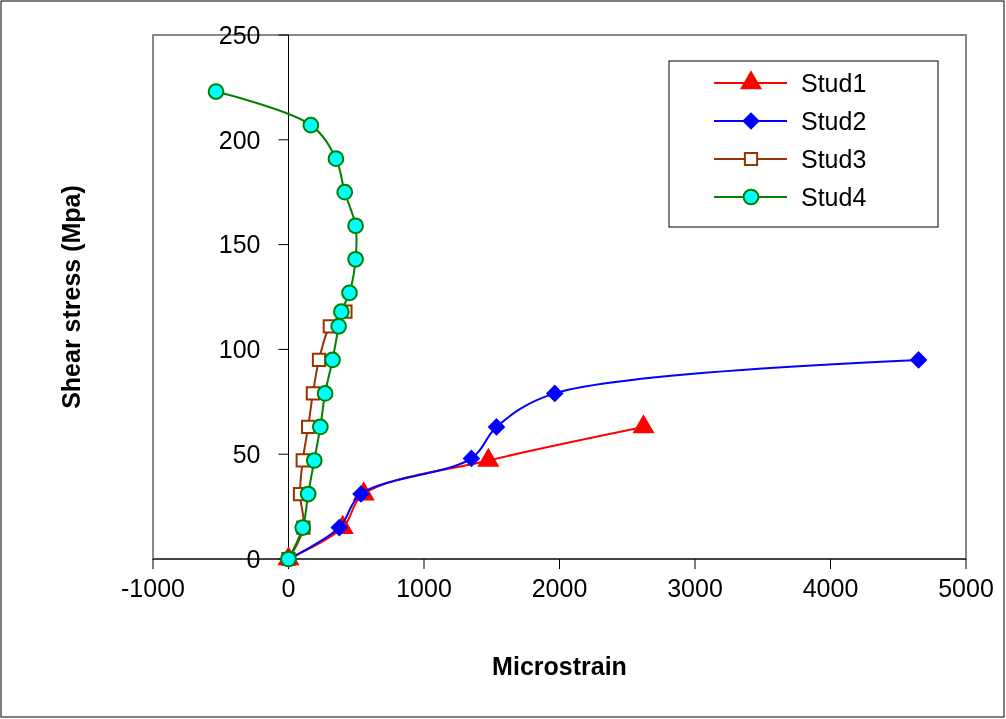  What do you see at coordinates (830, 588) in the screenshot?
I see `x-tick-label: 4000` at bounding box center [830, 588].